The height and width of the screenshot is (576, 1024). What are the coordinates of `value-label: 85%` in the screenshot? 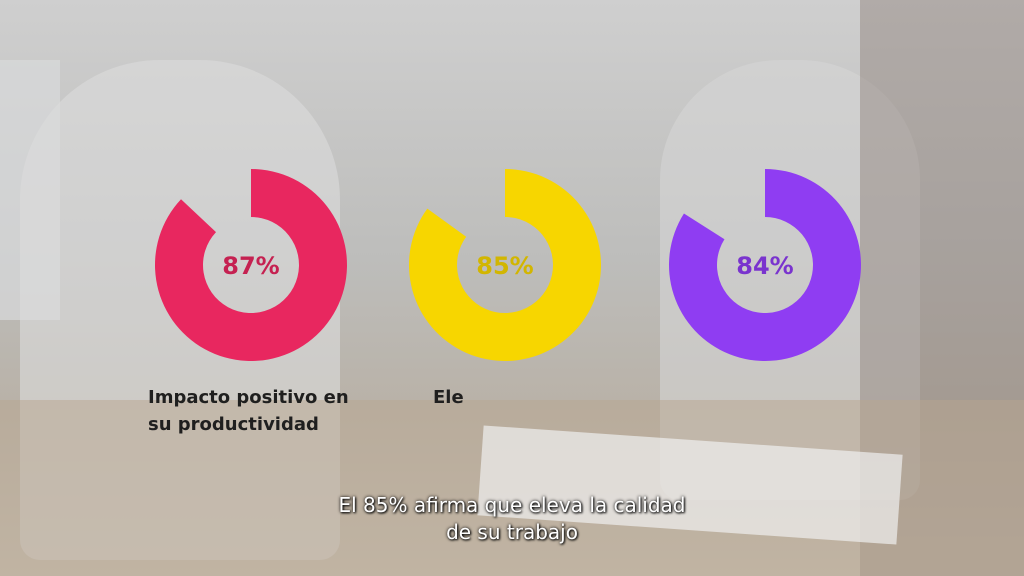 It's located at (504, 266).